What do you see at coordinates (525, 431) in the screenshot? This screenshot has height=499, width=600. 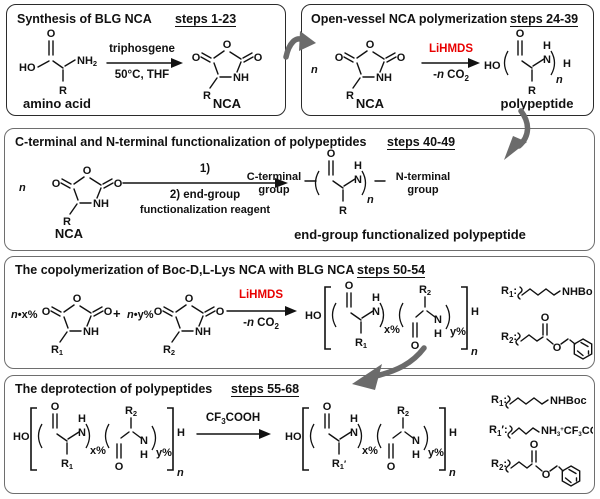 I see `r1-prime-chain` at bounding box center [525, 431].